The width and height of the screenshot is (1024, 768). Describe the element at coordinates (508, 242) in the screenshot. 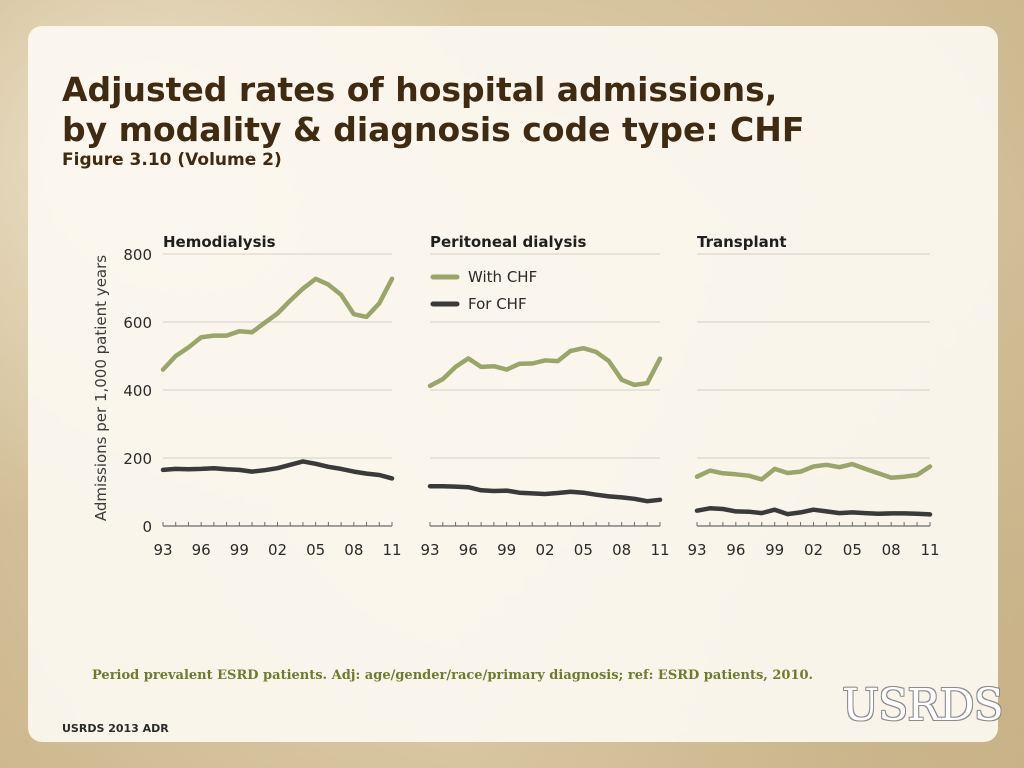

I see `panel-title: Peritoneal dialysis` at that location.